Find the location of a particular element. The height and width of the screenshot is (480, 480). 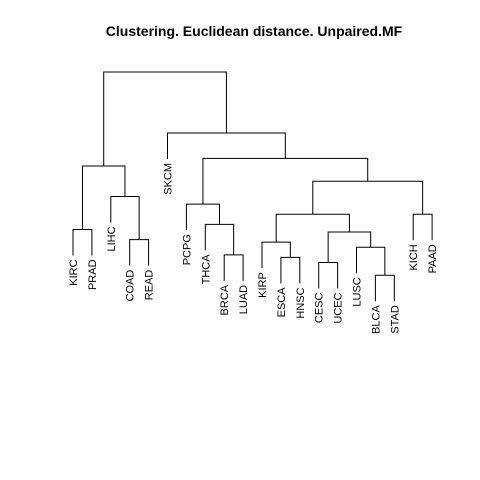

branch-n4 is located at coordinates (103, 197).